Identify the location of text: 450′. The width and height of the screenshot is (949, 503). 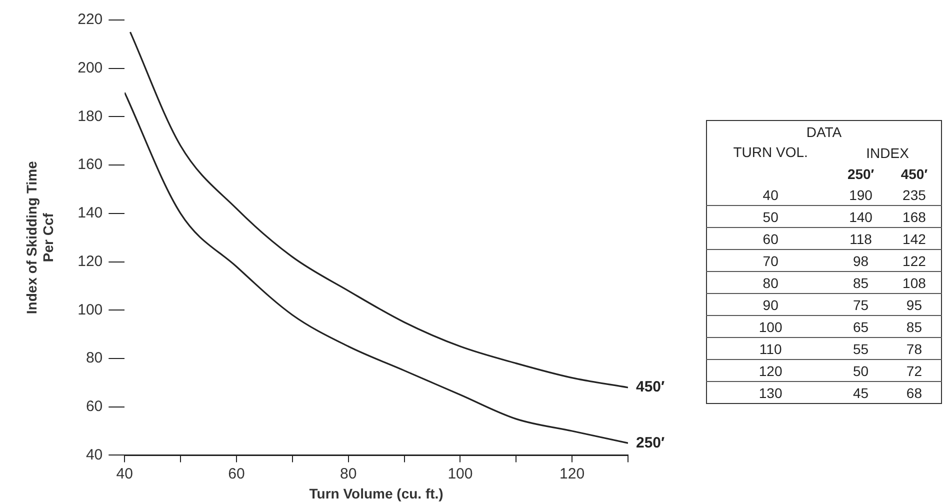
(914, 174).